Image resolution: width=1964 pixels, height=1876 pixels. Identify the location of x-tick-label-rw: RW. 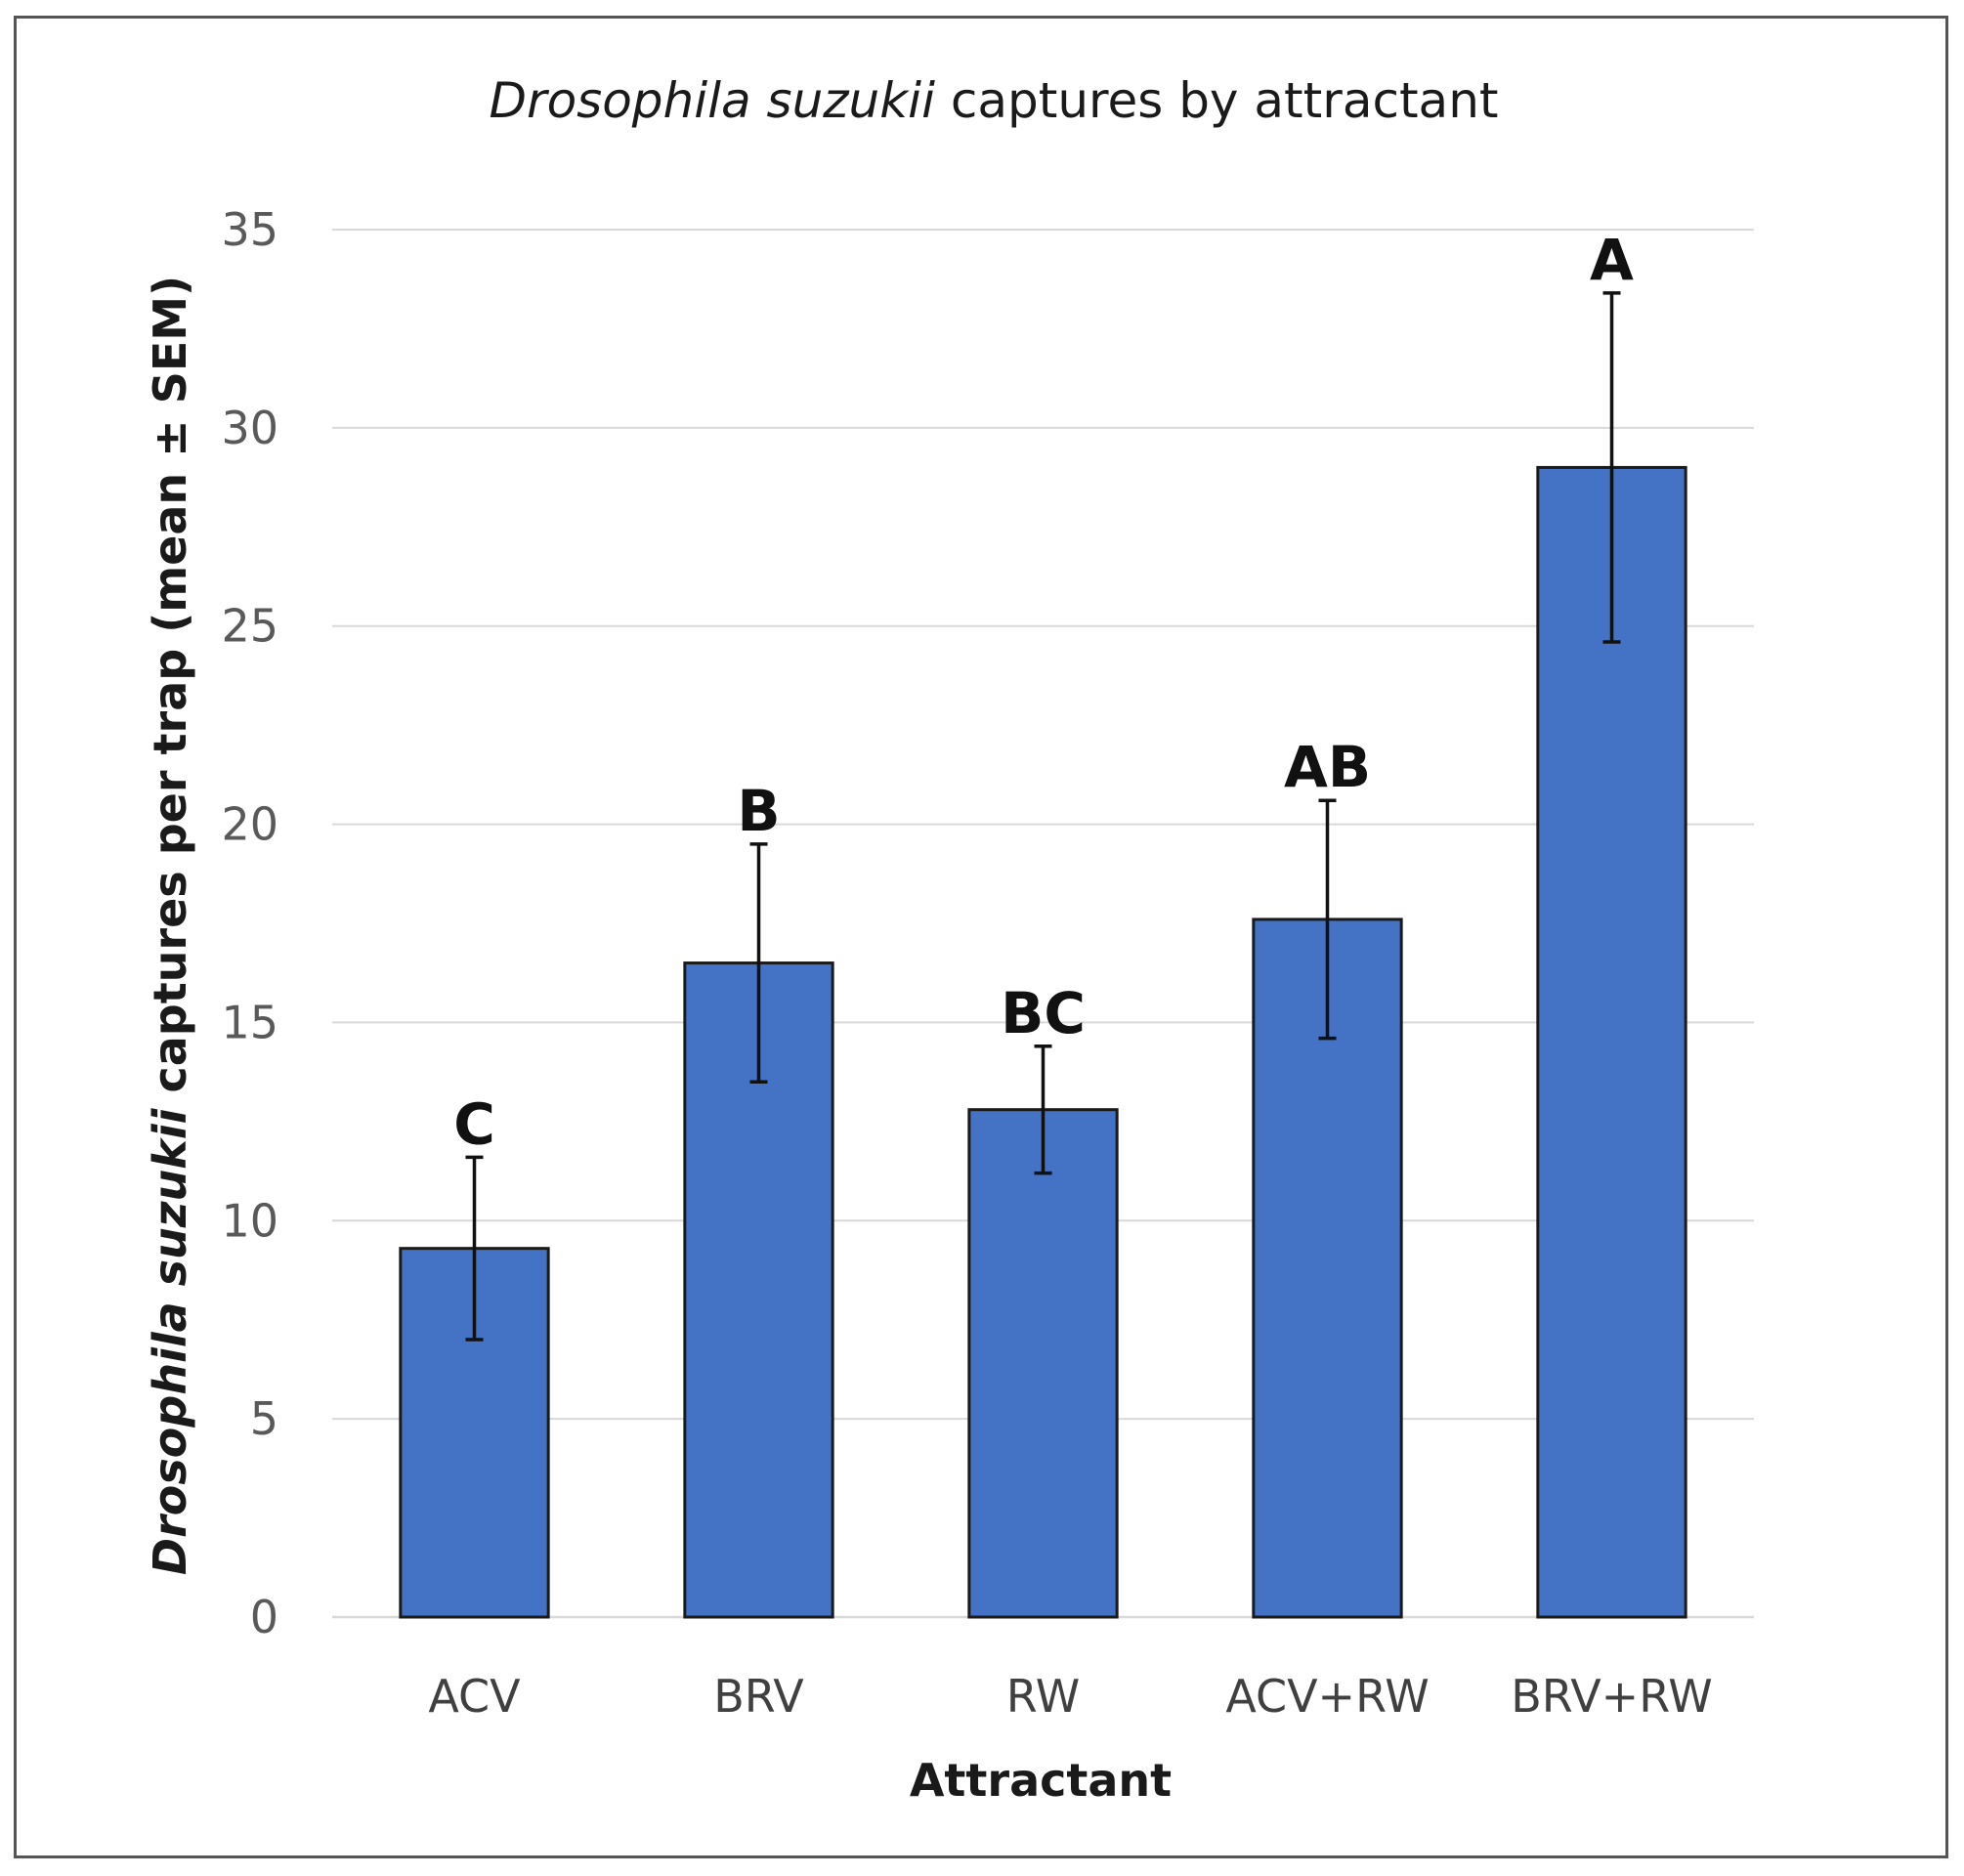
(1043, 1697).